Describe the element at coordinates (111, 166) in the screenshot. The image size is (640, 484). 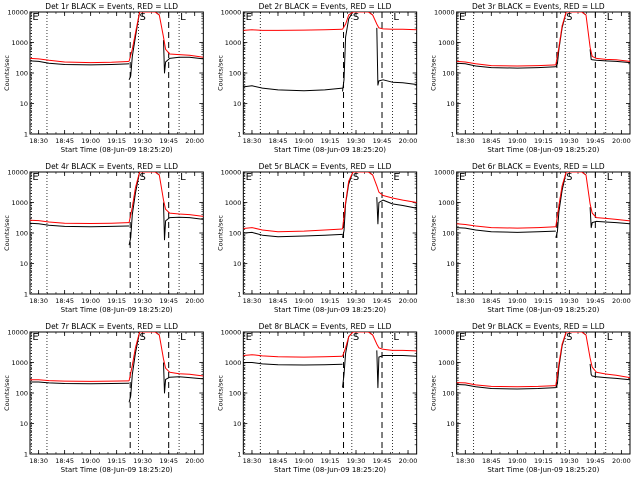
I see `panel-title: Det 4r BLACK = Events, RED = LLD` at that location.